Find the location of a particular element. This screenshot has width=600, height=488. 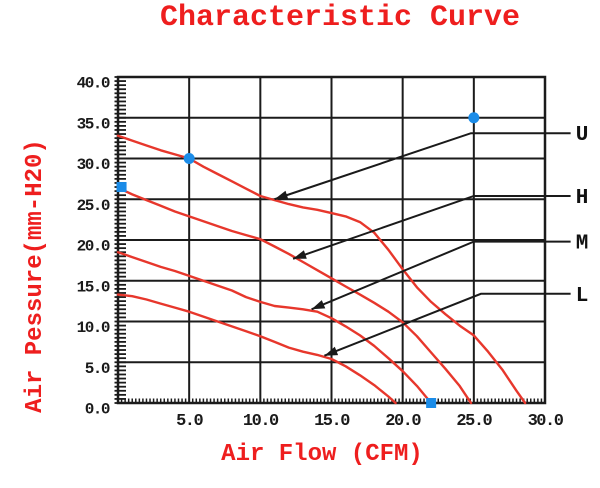

callout-line-M is located at coordinates (441, 275).